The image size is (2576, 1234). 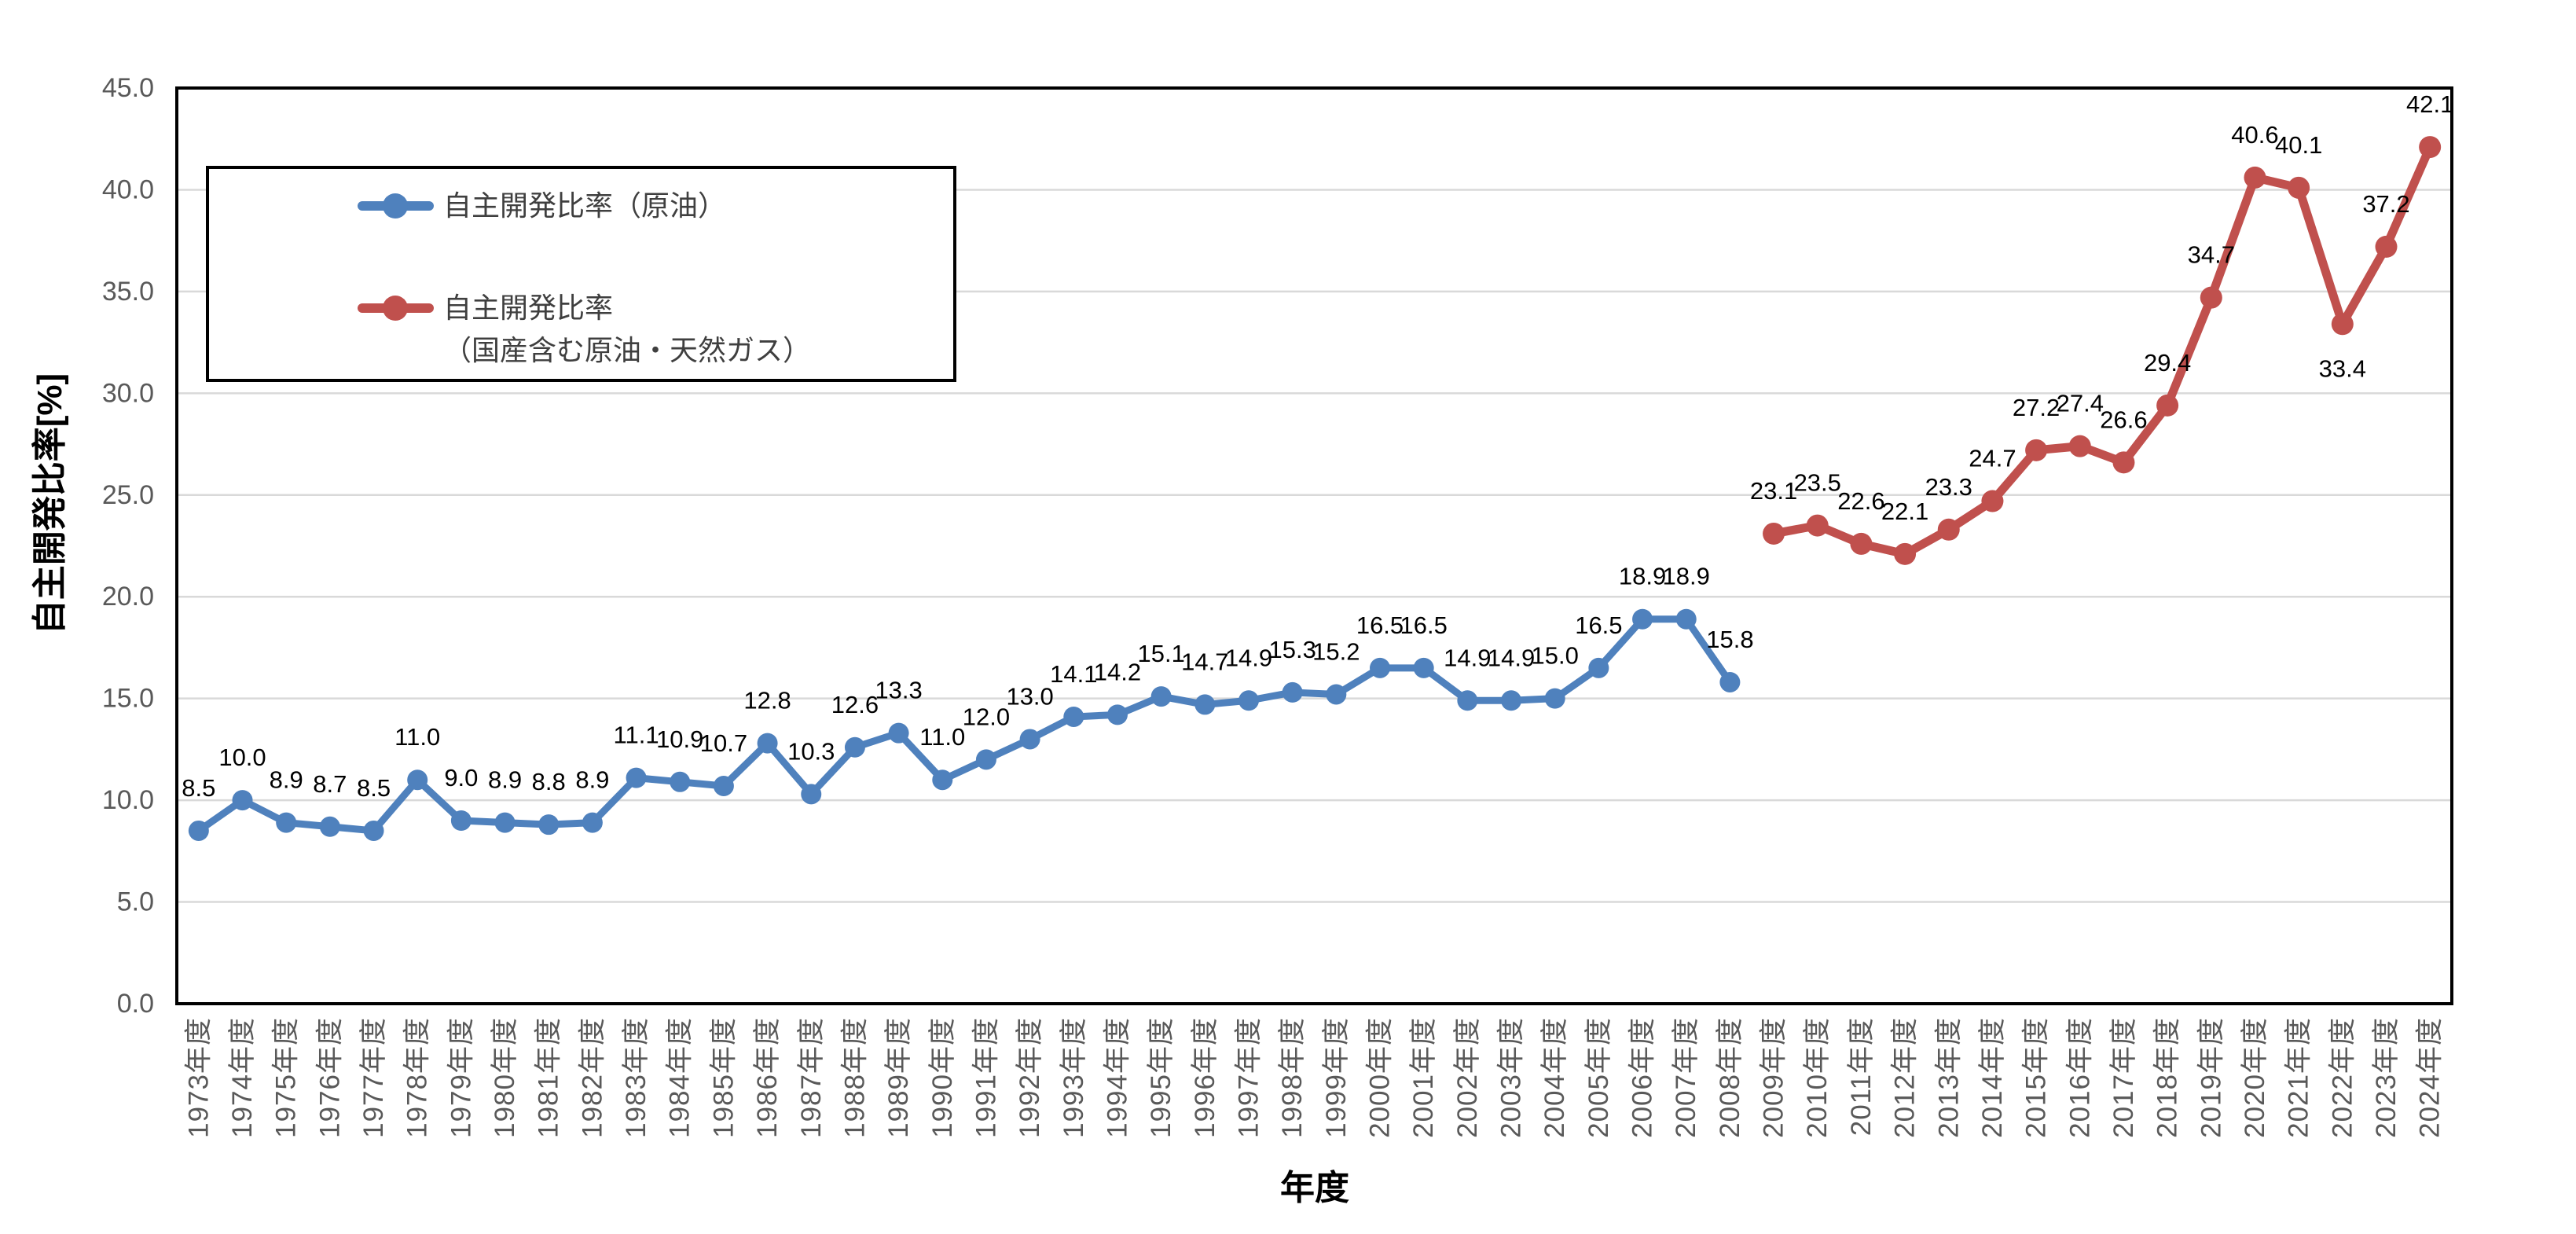 I want to click on y-tick-label: 20.0, so click(x=128, y=597).